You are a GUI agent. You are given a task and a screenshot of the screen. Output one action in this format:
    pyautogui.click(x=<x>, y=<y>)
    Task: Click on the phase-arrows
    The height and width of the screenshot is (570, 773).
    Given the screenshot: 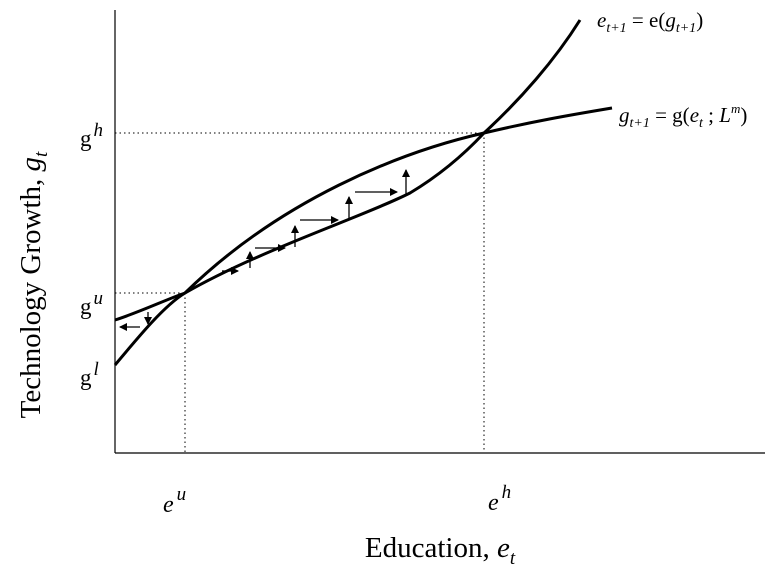 What is the action you would take?
    pyautogui.click(x=264, y=250)
    